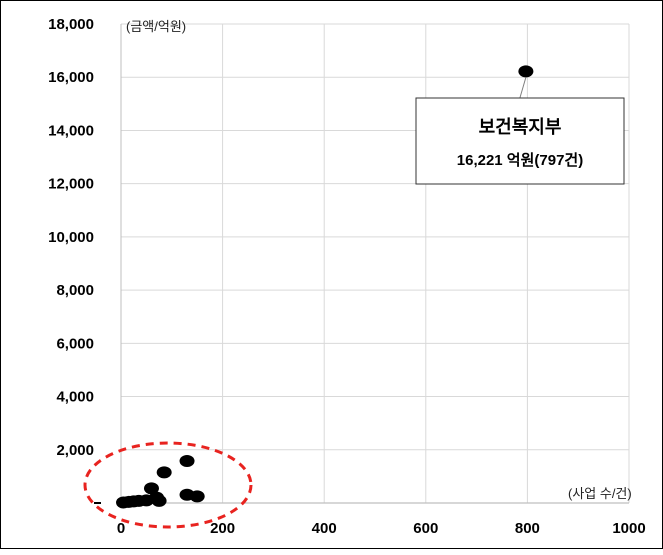  What do you see at coordinates (75, 397) in the screenshot?
I see `y-tick-label: 4,000` at bounding box center [75, 397].